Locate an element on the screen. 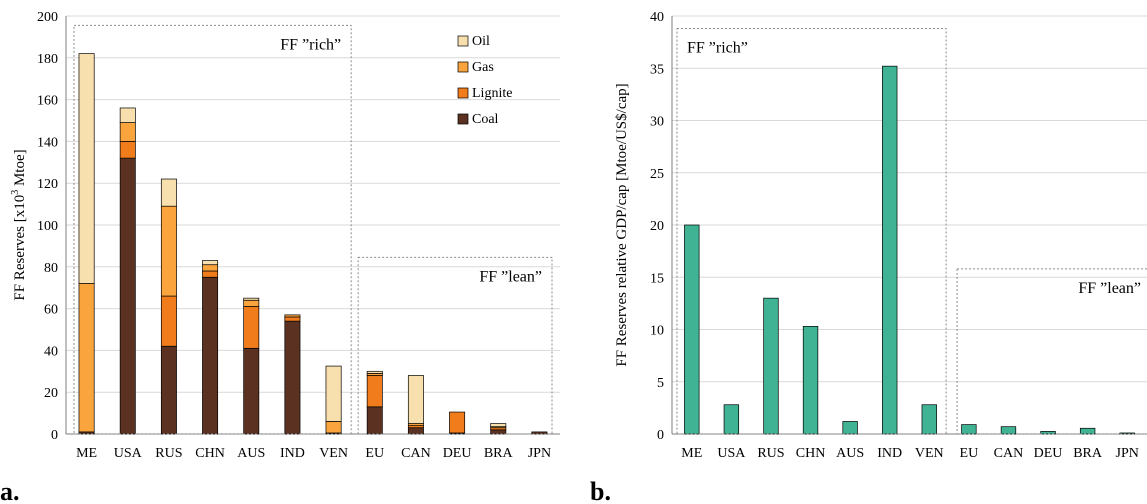 The image size is (1147, 504). chart-a-x-tick-label-bra: BRA is located at coordinates (499, 453).